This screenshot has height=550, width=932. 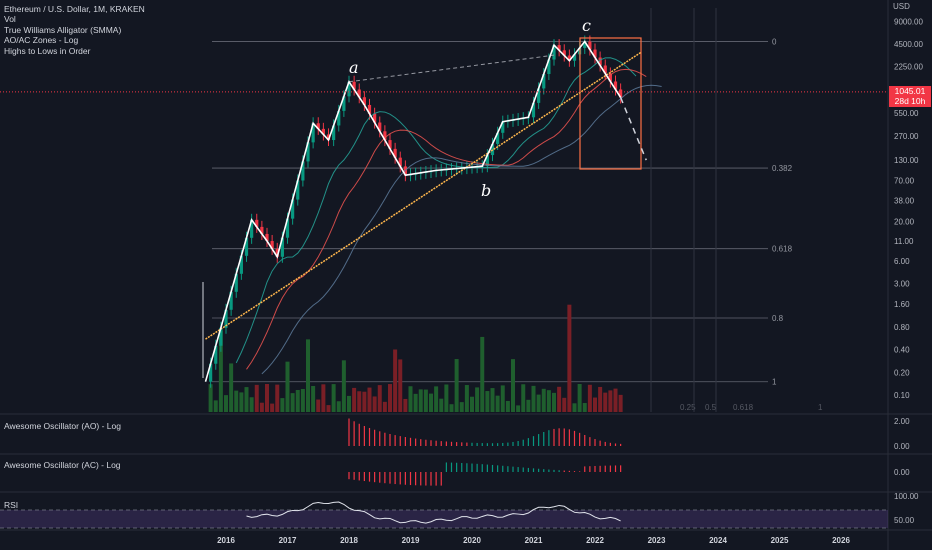 What do you see at coordinates (904, 200) in the screenshot?
I see `price-tick-label: 38.00` at bounding box center [904, 200].